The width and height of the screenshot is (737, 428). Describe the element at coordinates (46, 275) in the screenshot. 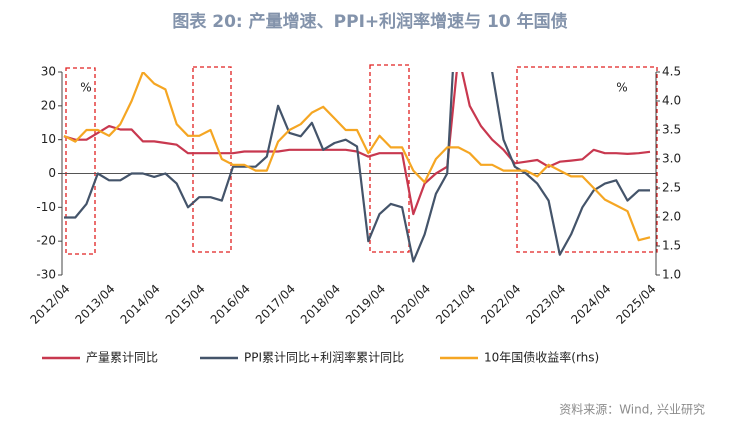

I see `y-tick-label: -30` at that location.